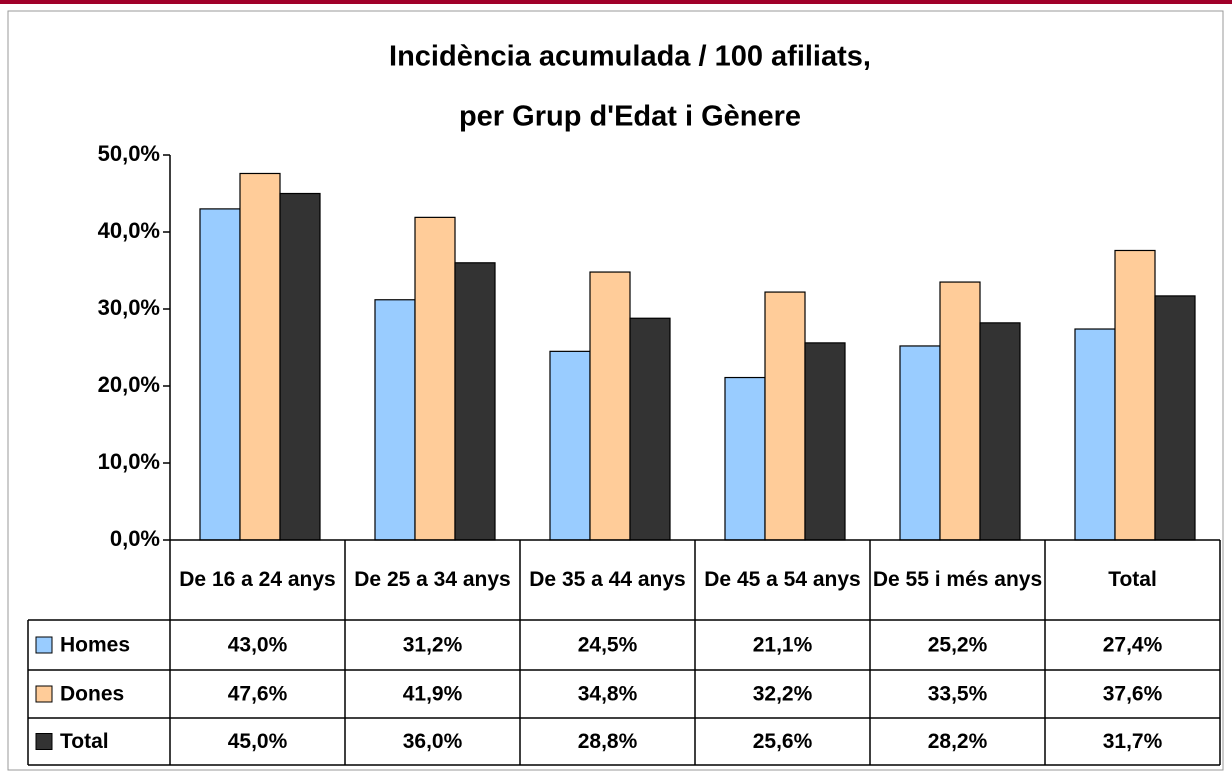 This screenshot has height=775, width=1232. Describe the element at coordinates (258, 741) in the screenshot. I see `value-label: 45,0%` at that location.